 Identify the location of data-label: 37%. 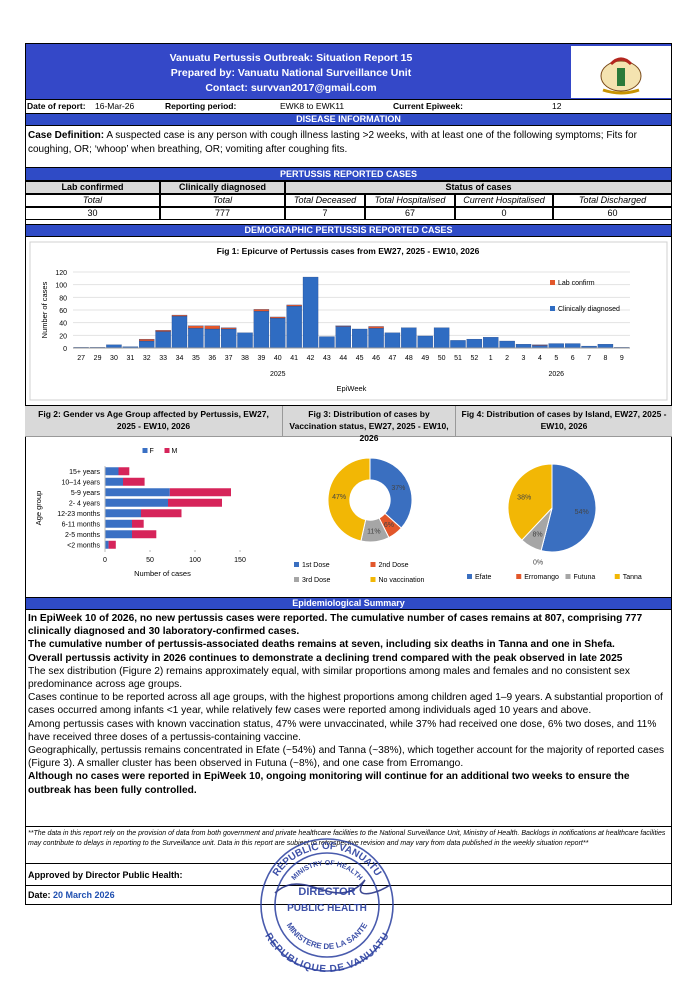
(398, 488).